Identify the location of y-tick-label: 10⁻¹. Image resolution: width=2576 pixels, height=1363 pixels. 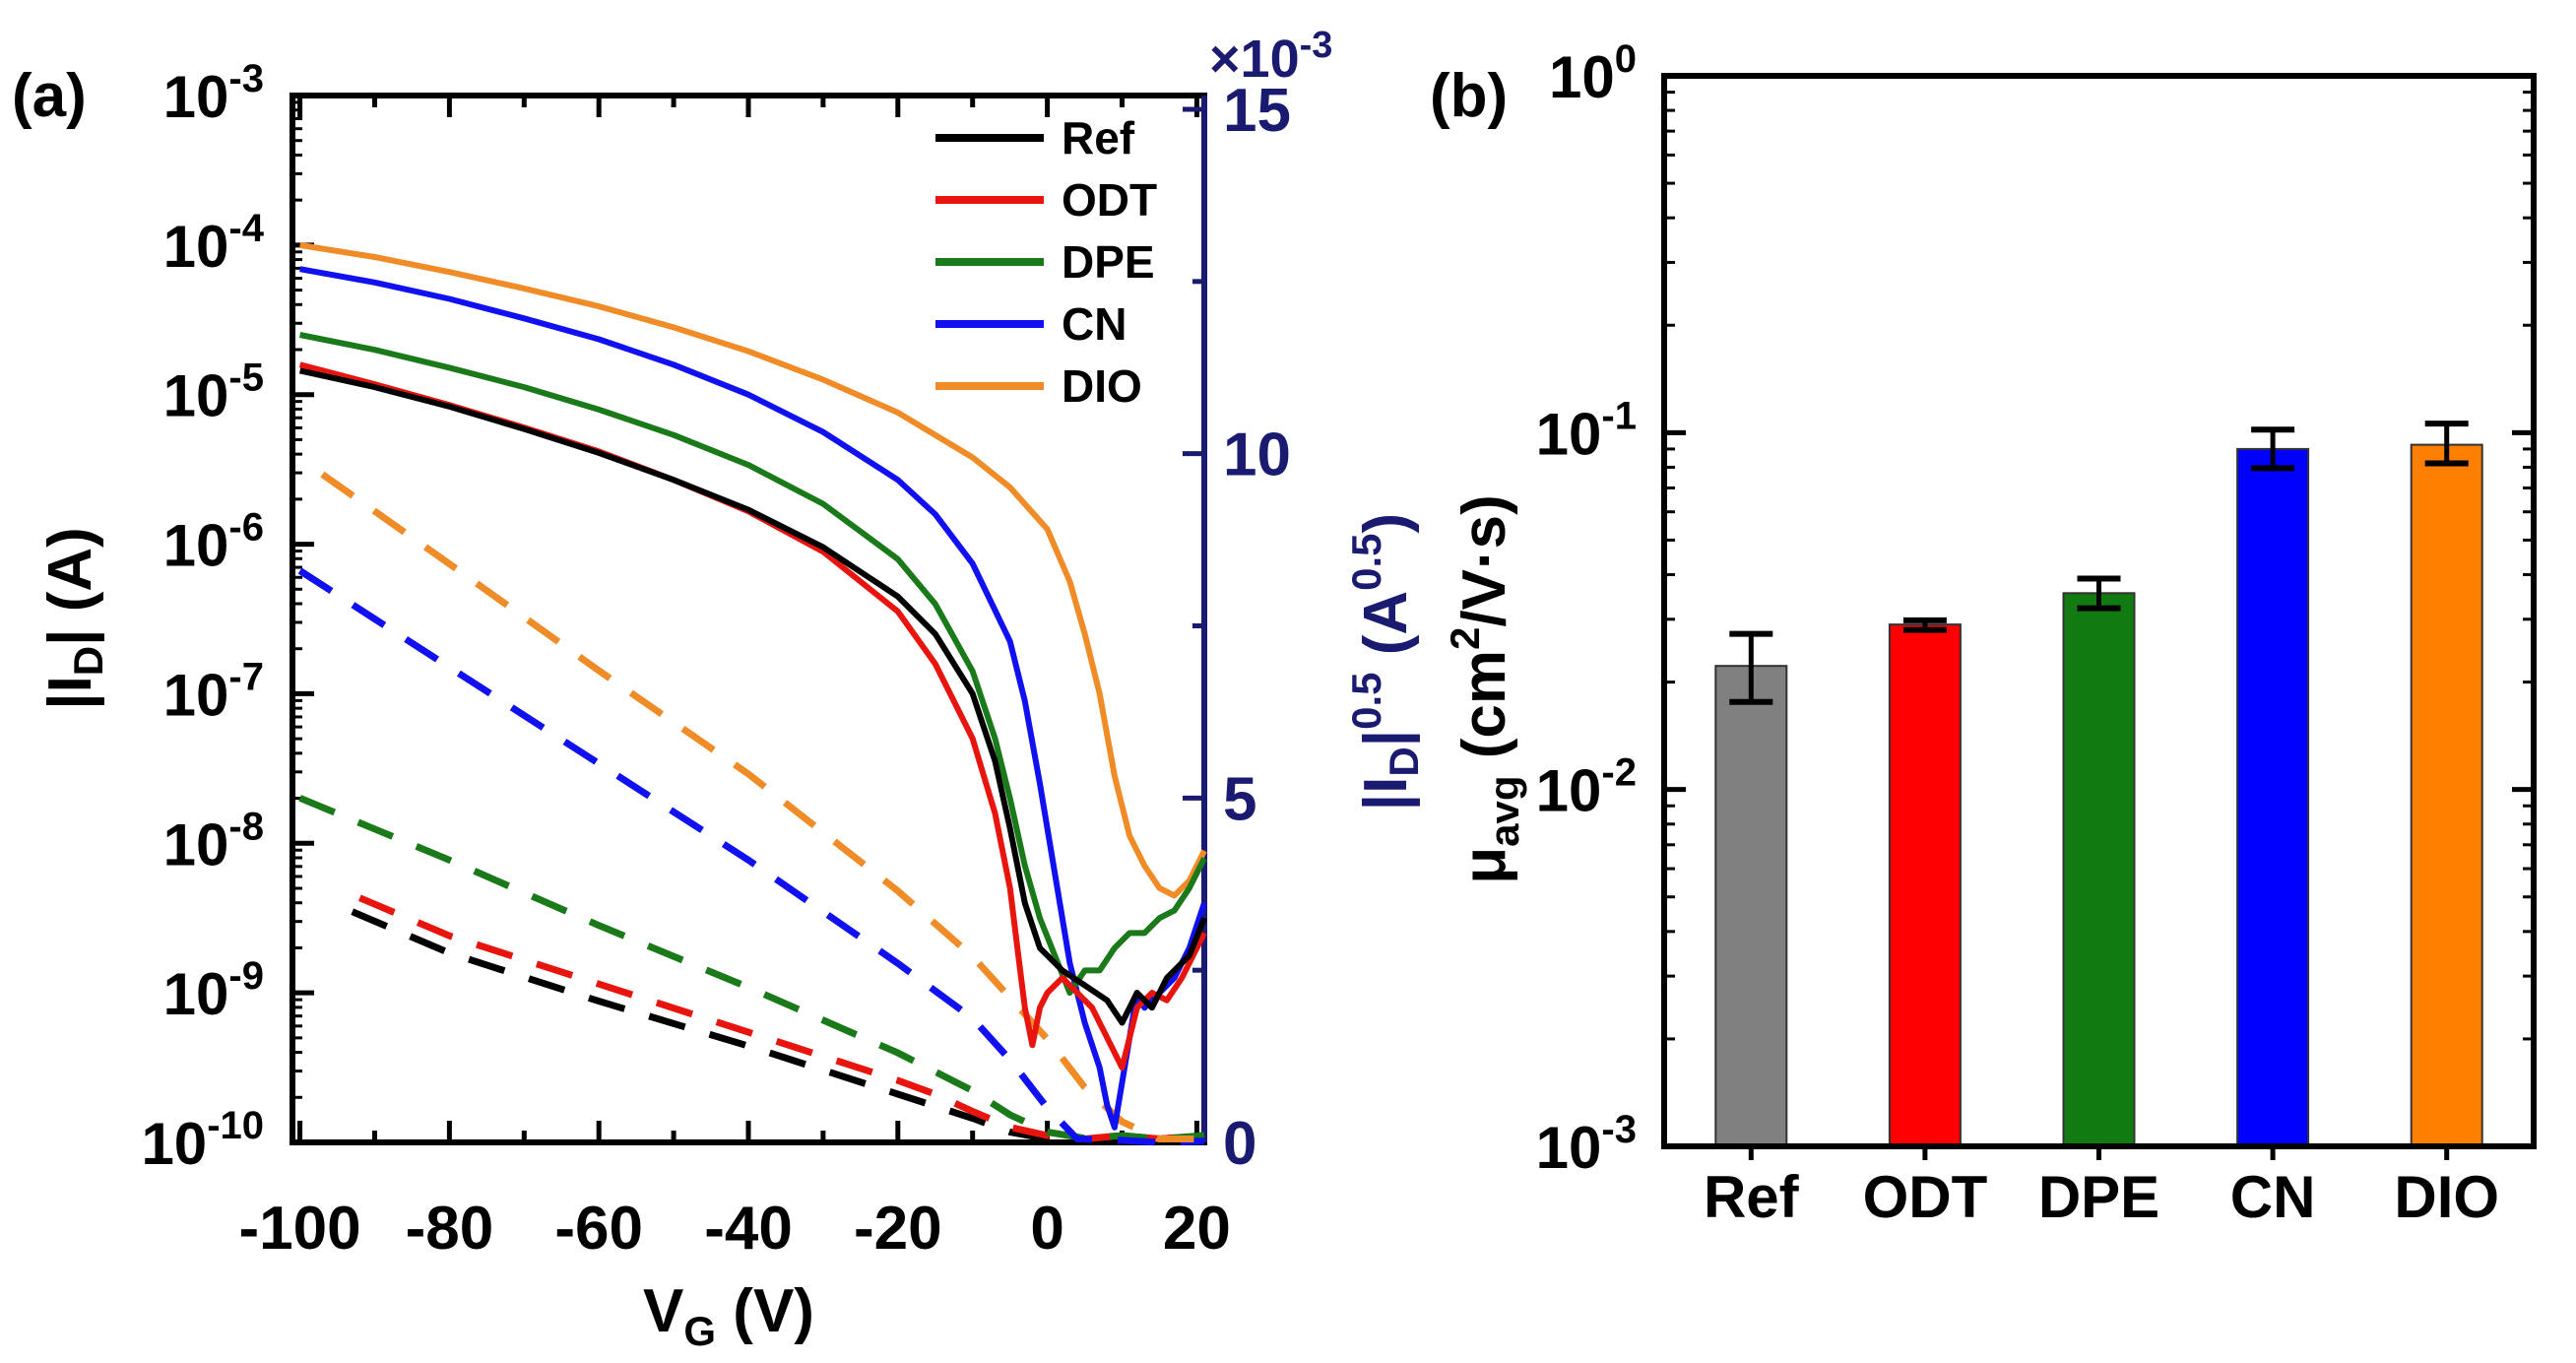
(1586, 431).